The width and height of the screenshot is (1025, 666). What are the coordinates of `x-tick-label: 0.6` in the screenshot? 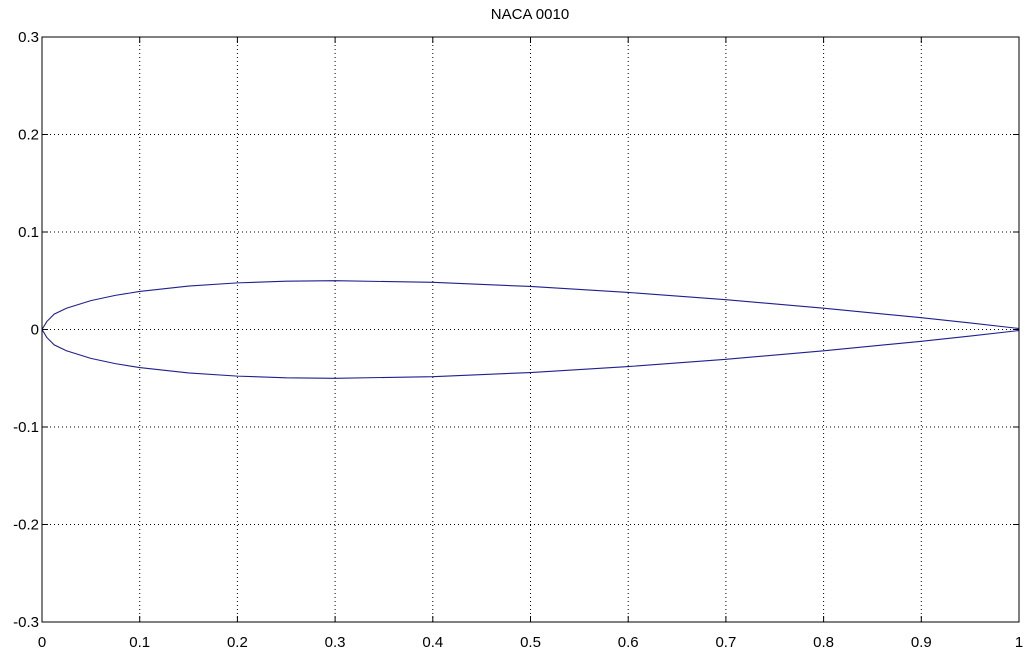 It's located at (628, 642).